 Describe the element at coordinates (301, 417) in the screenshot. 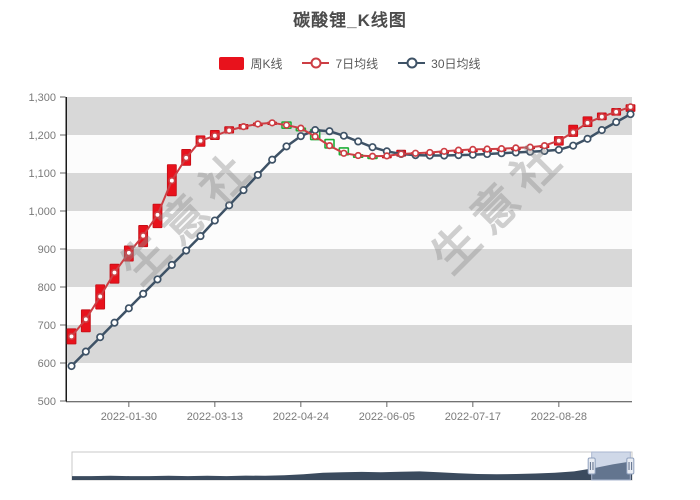

I see `x-tick-label: 2022-04-24` at that location.